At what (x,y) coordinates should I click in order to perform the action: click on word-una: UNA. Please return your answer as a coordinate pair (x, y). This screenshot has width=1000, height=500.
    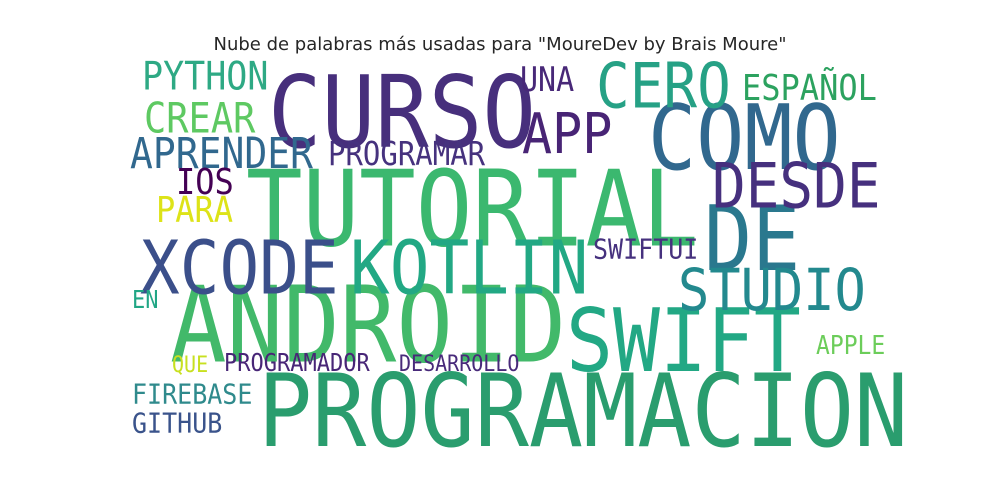
    Looking at the image, I should click on (547, 80).